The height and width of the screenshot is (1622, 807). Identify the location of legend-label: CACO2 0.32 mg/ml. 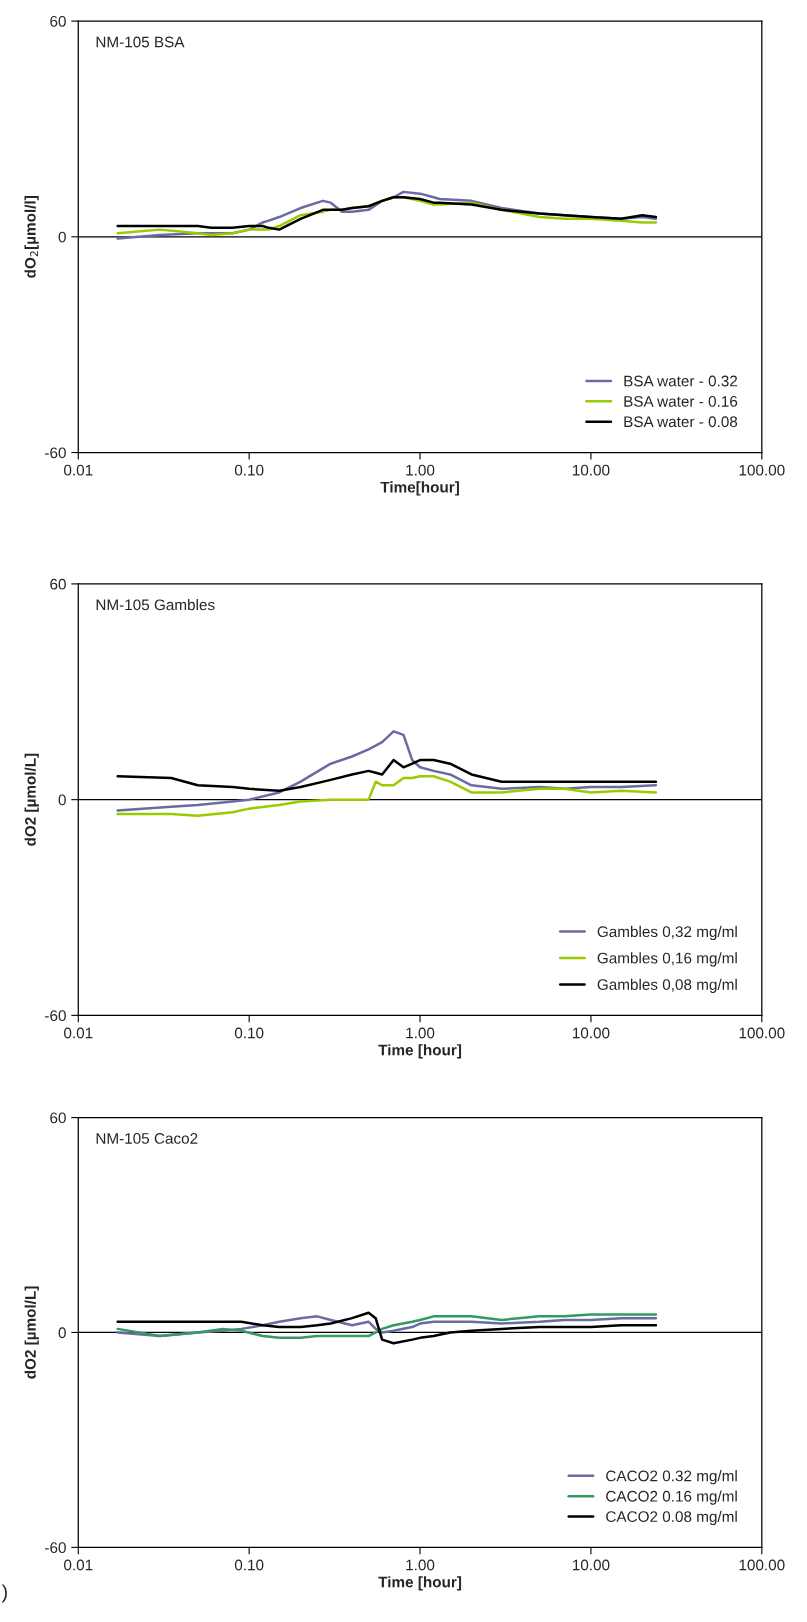
(671, 1477).